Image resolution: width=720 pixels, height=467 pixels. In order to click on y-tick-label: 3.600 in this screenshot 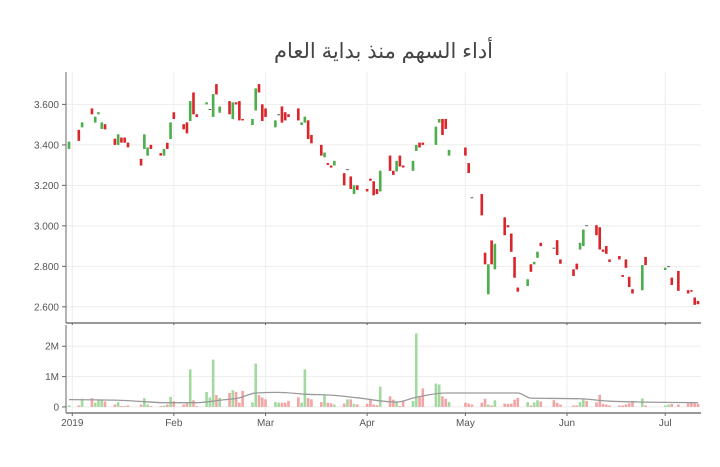, I will do `click(47, 105)`.